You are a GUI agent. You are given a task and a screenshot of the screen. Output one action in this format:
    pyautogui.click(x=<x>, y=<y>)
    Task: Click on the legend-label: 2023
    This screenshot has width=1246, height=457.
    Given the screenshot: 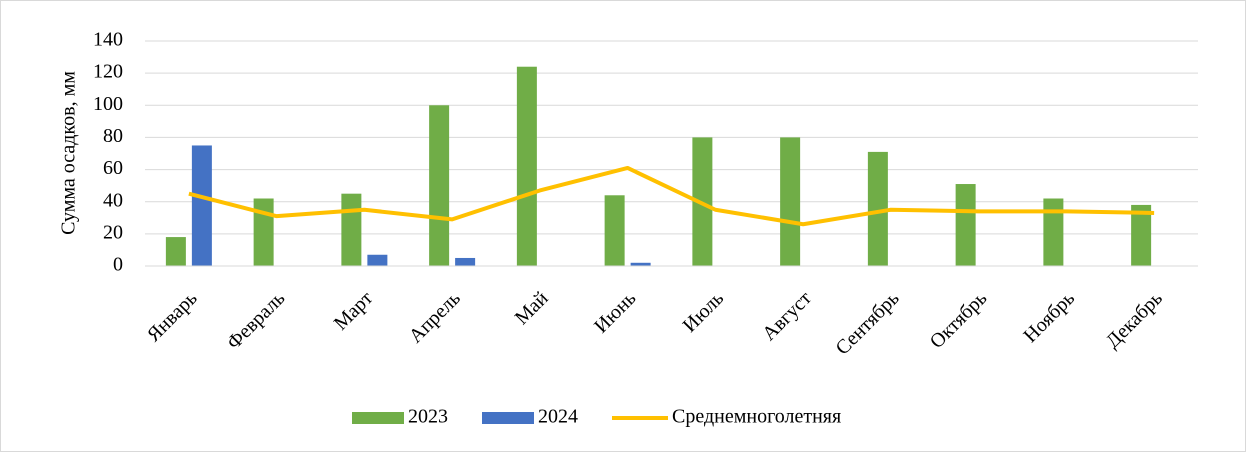 What is the action you would take?
    pyautogui.click(x=428, y=417)
    